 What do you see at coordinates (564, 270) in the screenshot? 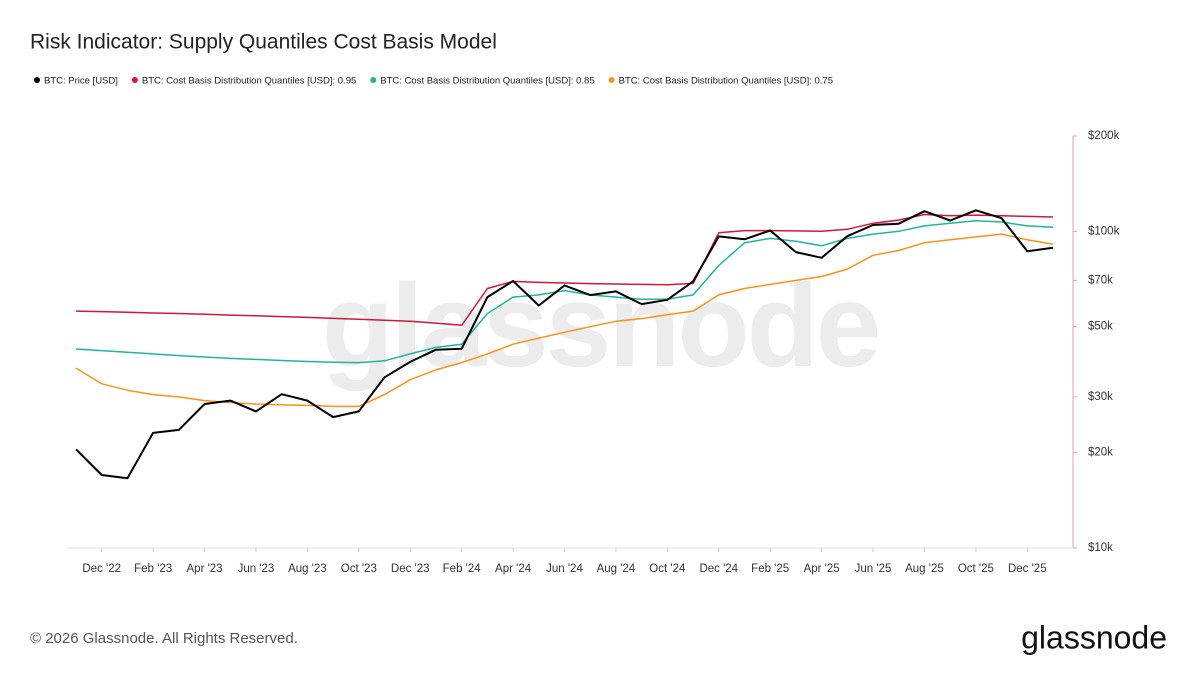
I see `series-line` at bounding box center [564, 270].